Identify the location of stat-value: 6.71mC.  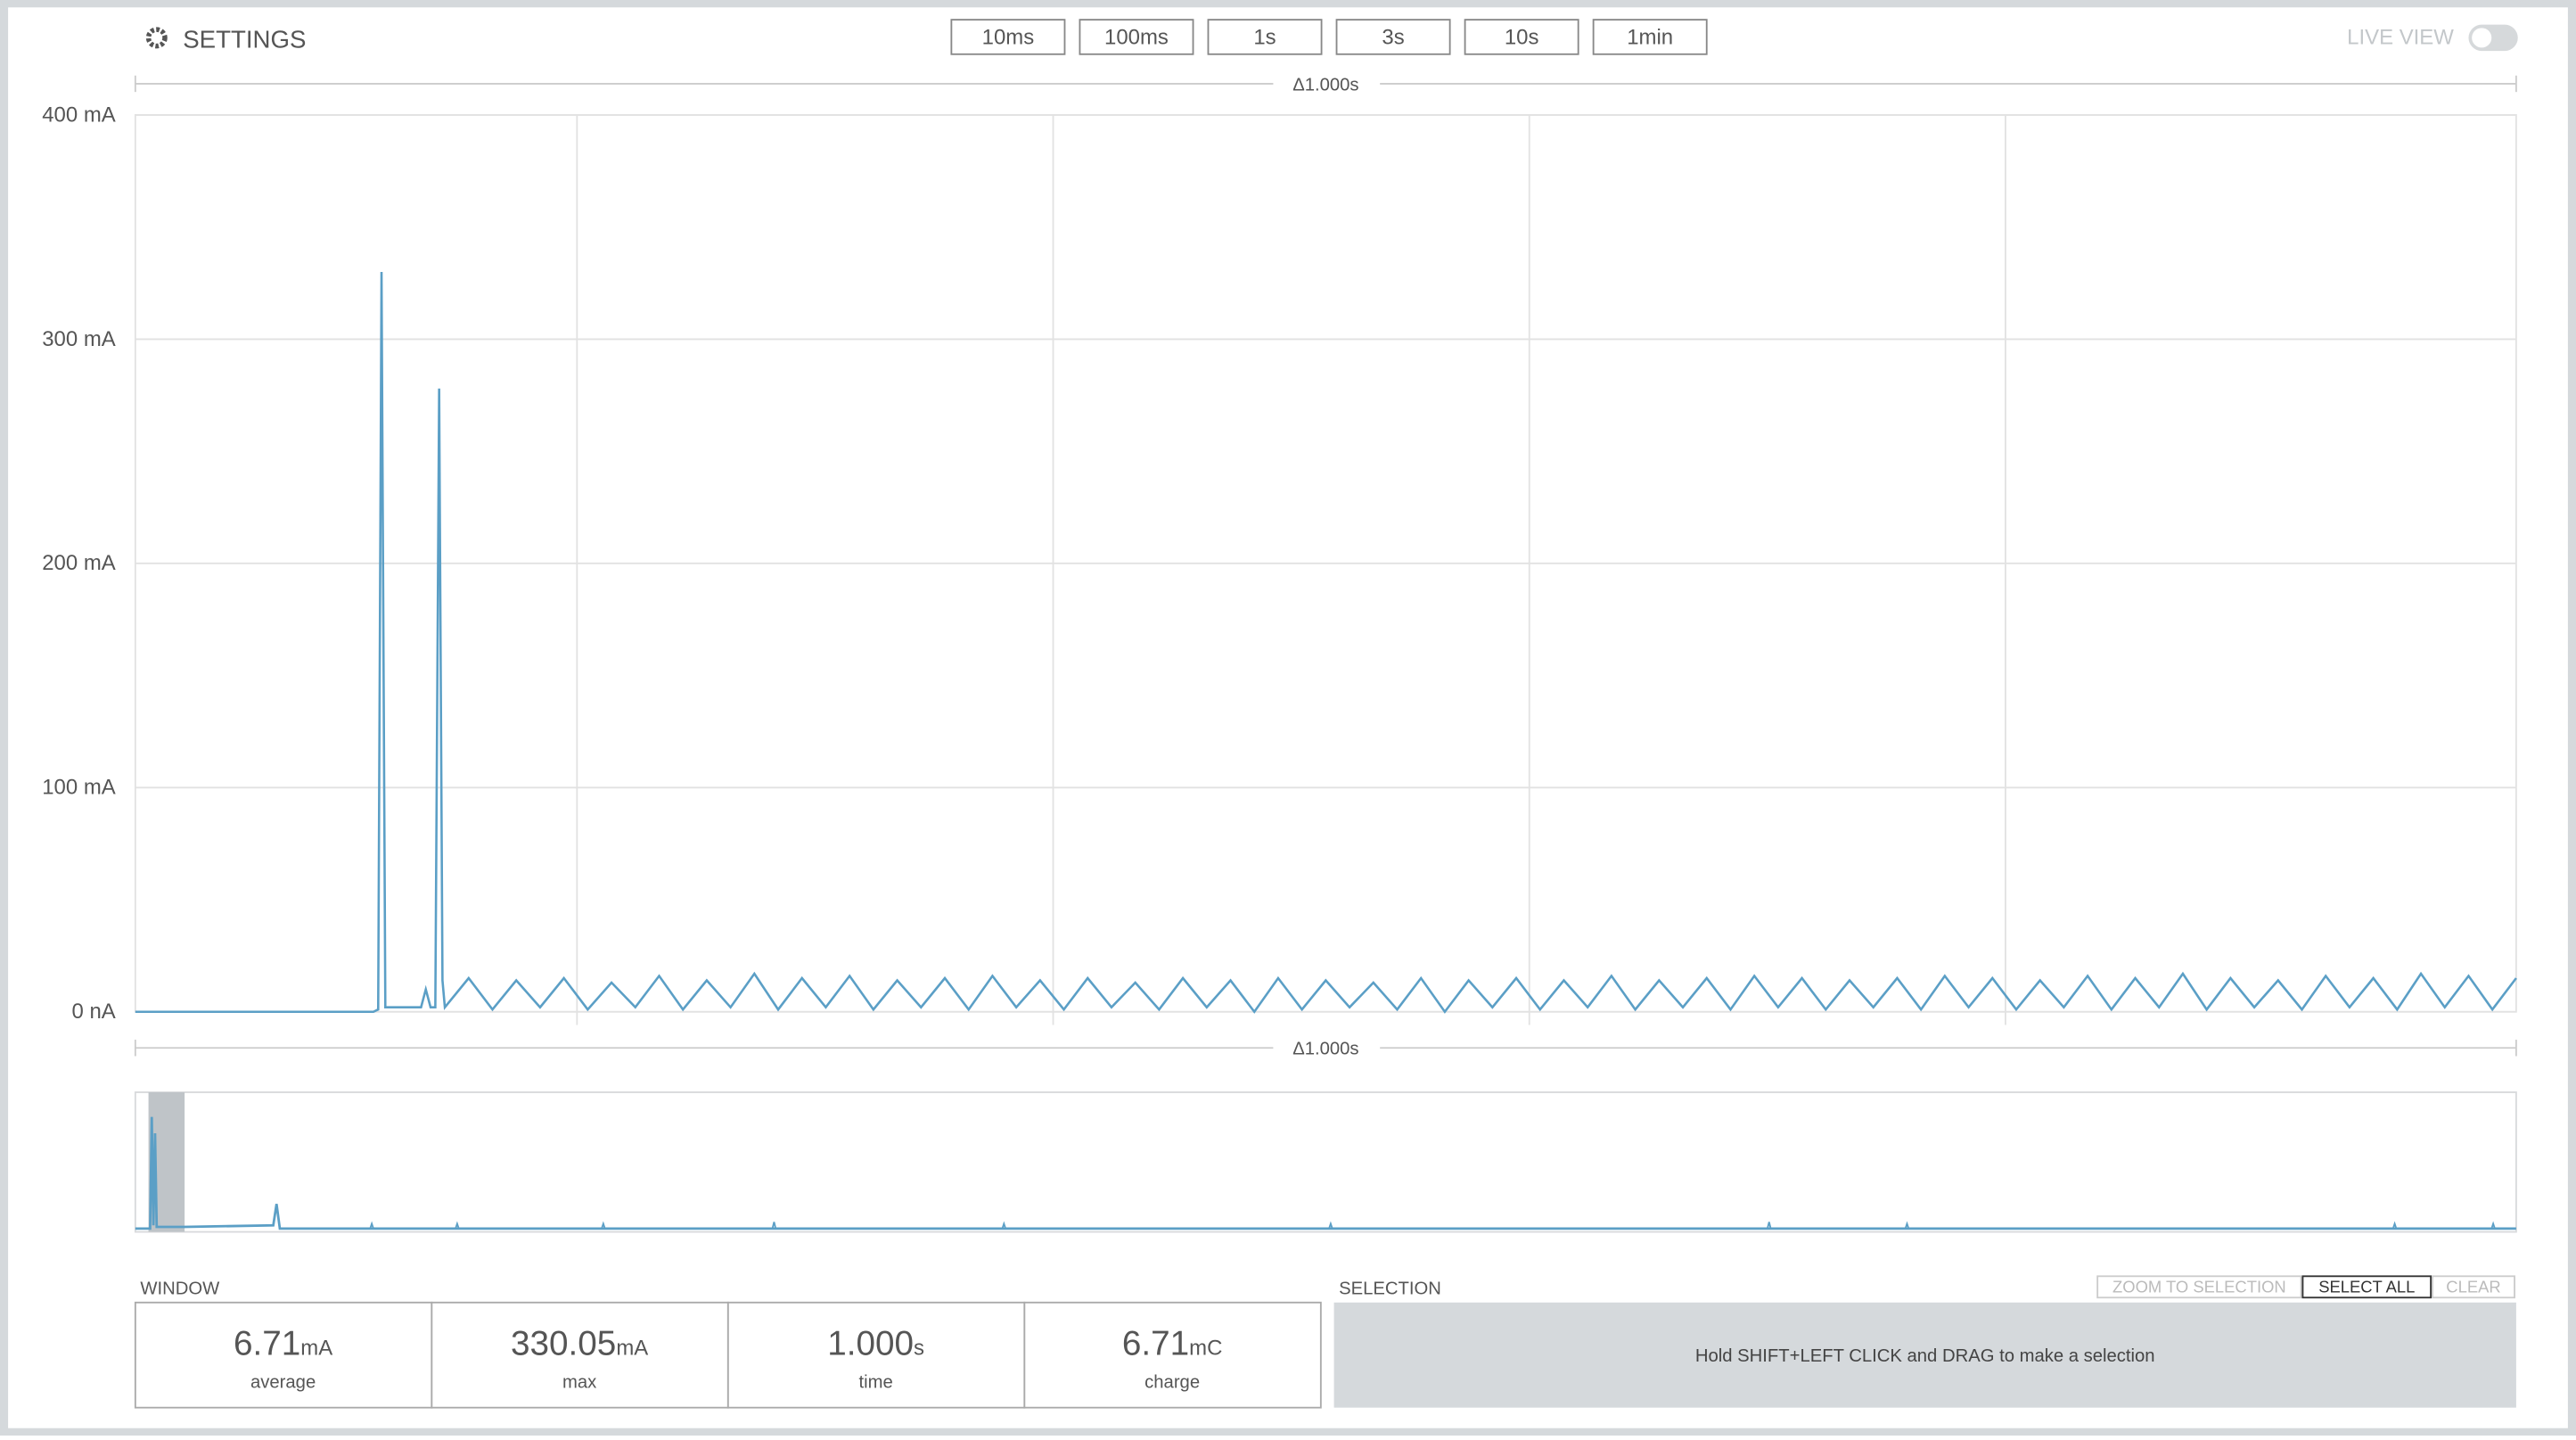
(1172, 1344).